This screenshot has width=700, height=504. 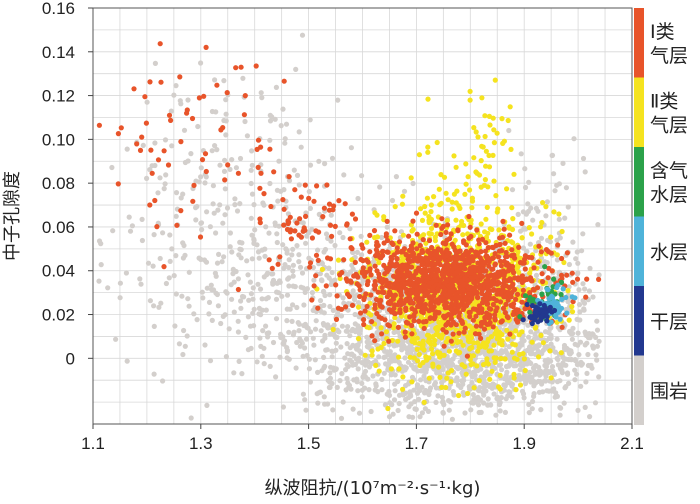 I want to click on legend-label: 含气, so click(x=669, y=171).